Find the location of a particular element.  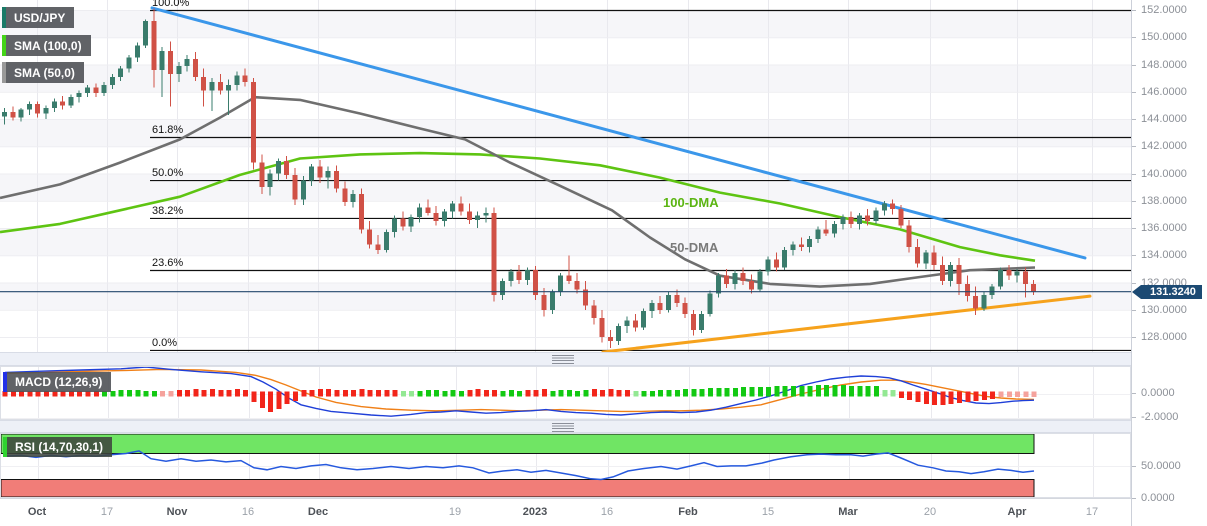

price-axis-label: 142.0000 is located at coordinates (1164, 146).